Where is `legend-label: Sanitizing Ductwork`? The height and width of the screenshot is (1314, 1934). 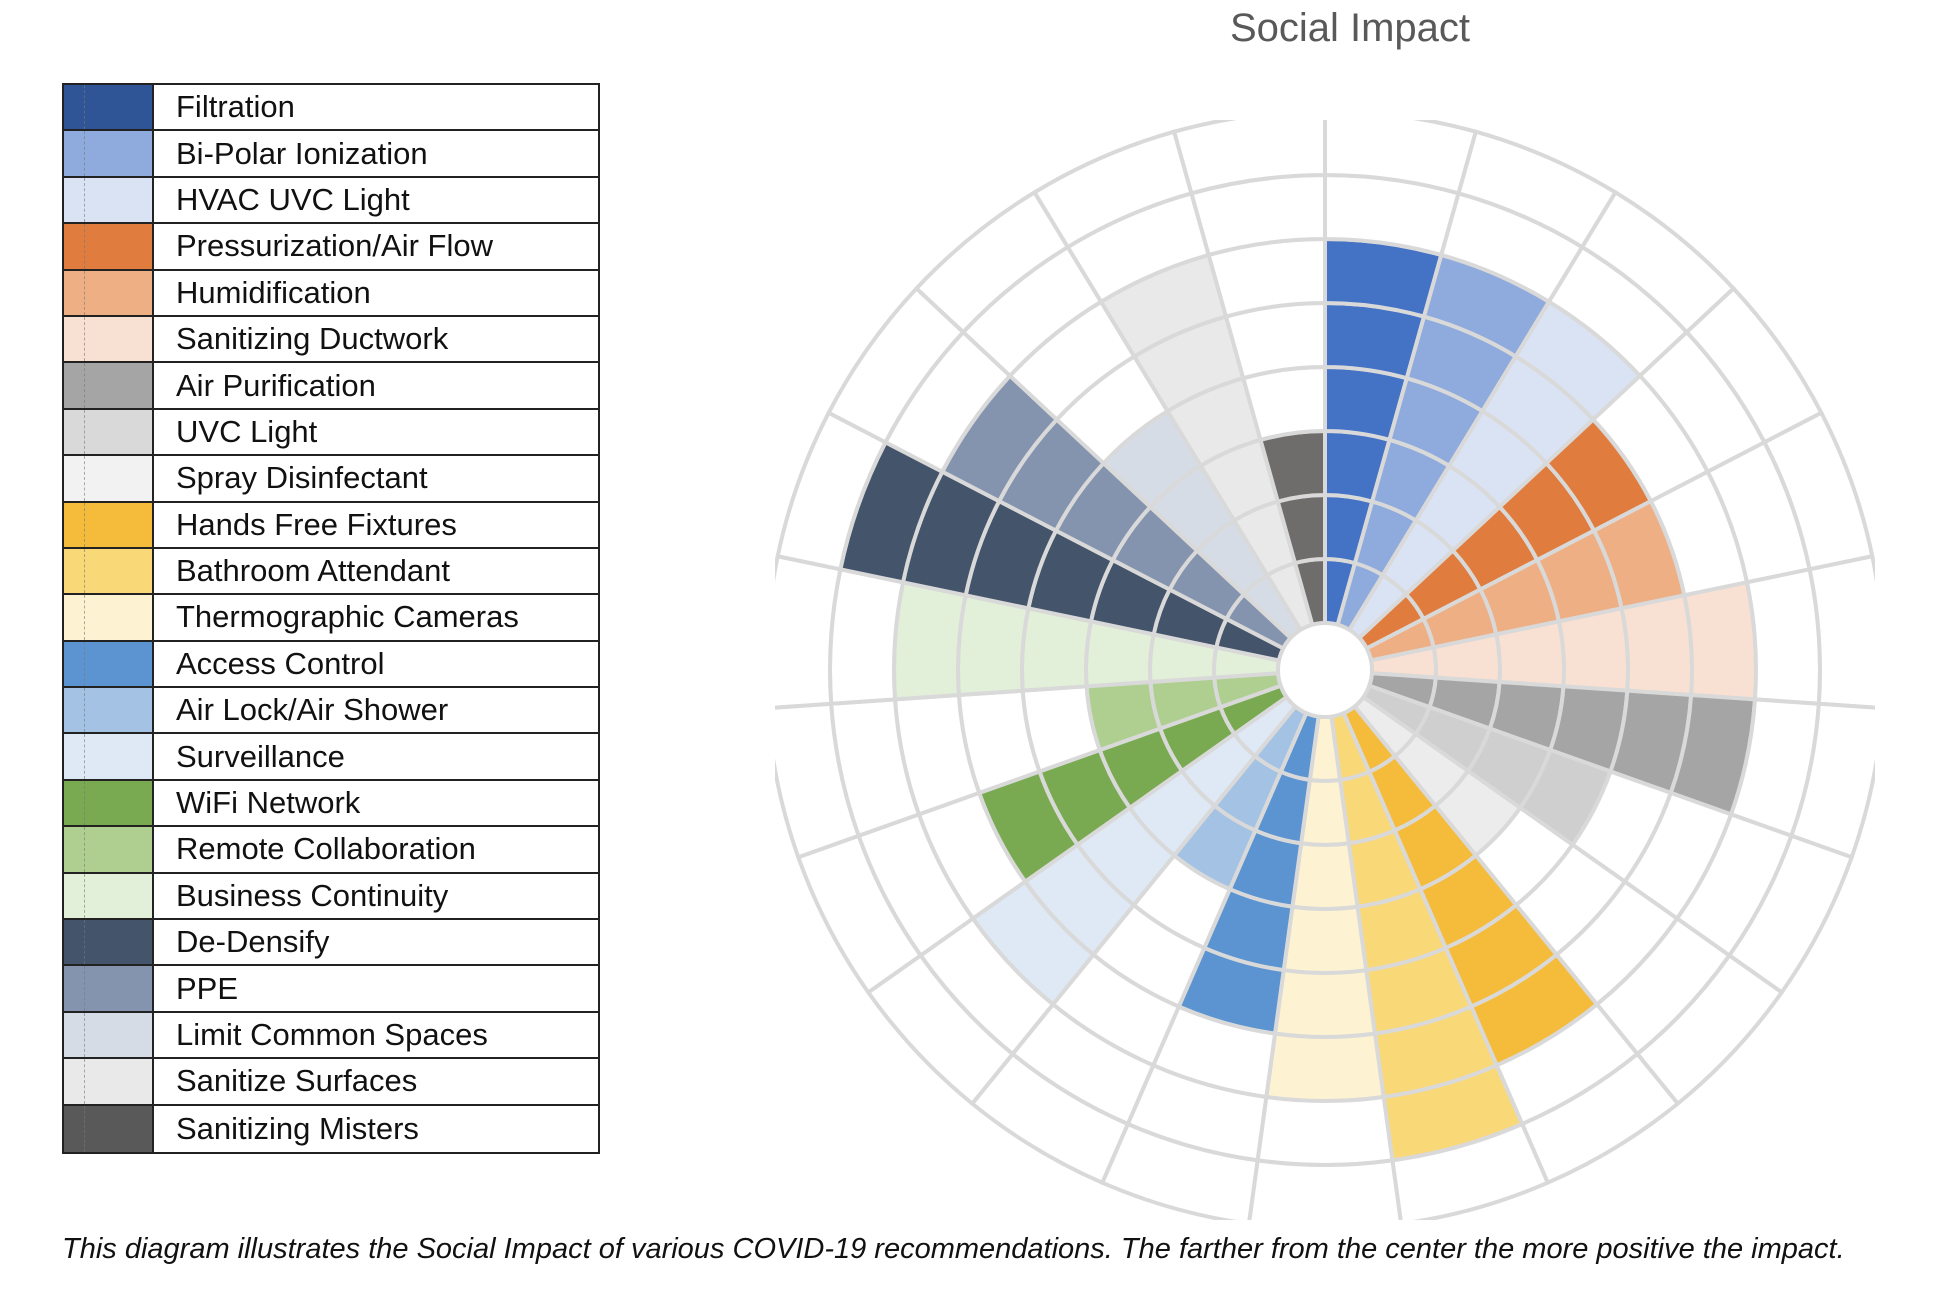
legend-label: Sanitizing Ductwork is located at coordinates (375, 339).